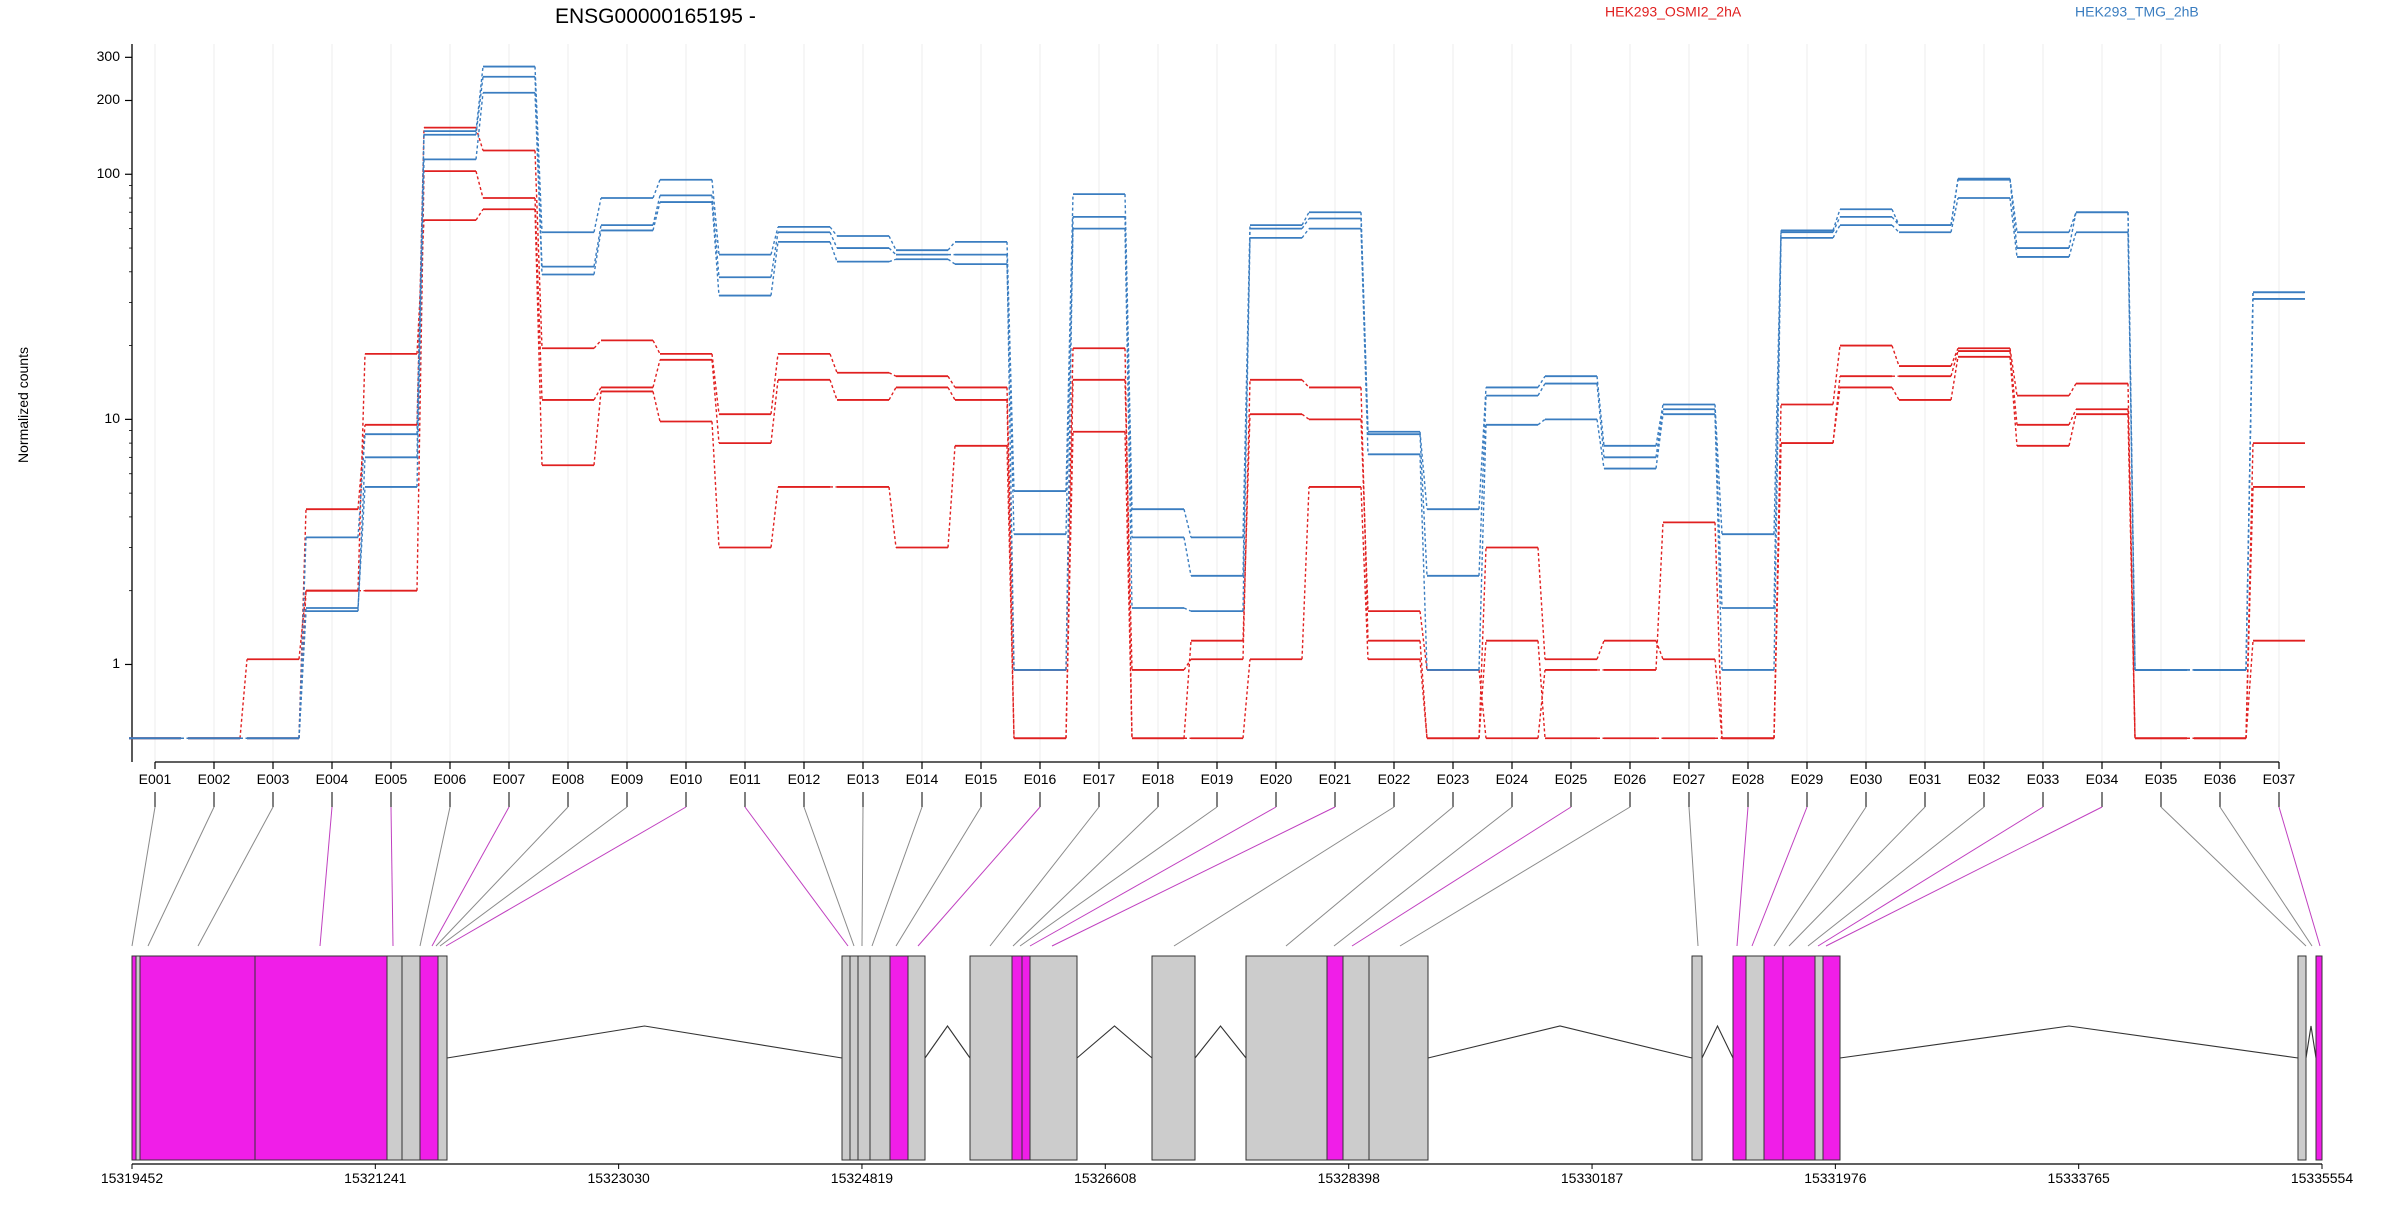  What do you see at coordinates (1099, 779) in the screenshot?
I see `x-tick-label-E017: E017` at bounding box center [1099, 779].